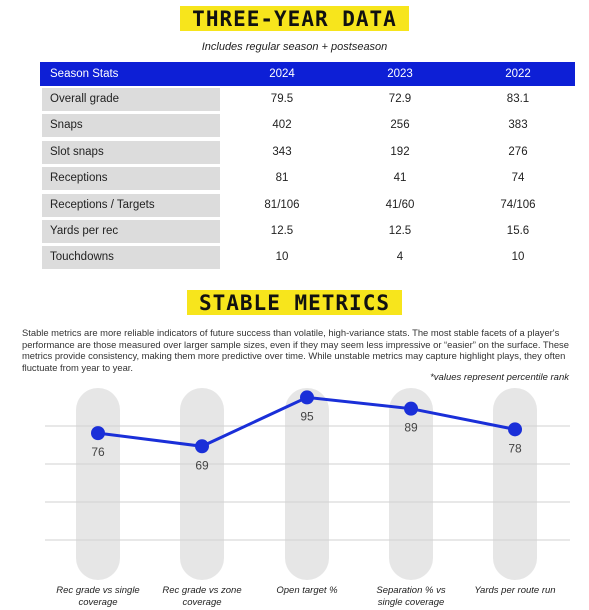  Describe the element at coordinates (518, 231) in the screenshot. I see `cell-value: 15.6` at that location.